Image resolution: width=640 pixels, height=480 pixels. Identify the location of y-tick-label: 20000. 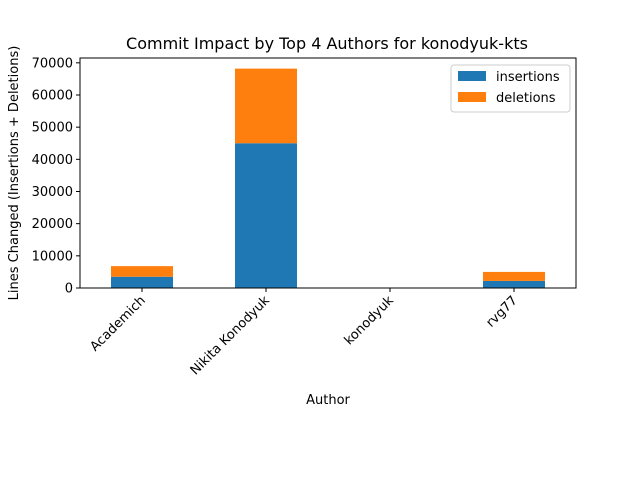
(52, 224).